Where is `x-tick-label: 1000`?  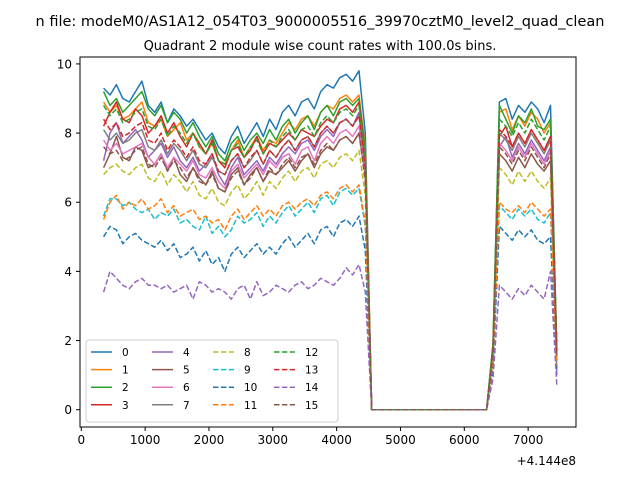
x-tick-label: 1000 is located at coordinates (145, 440).